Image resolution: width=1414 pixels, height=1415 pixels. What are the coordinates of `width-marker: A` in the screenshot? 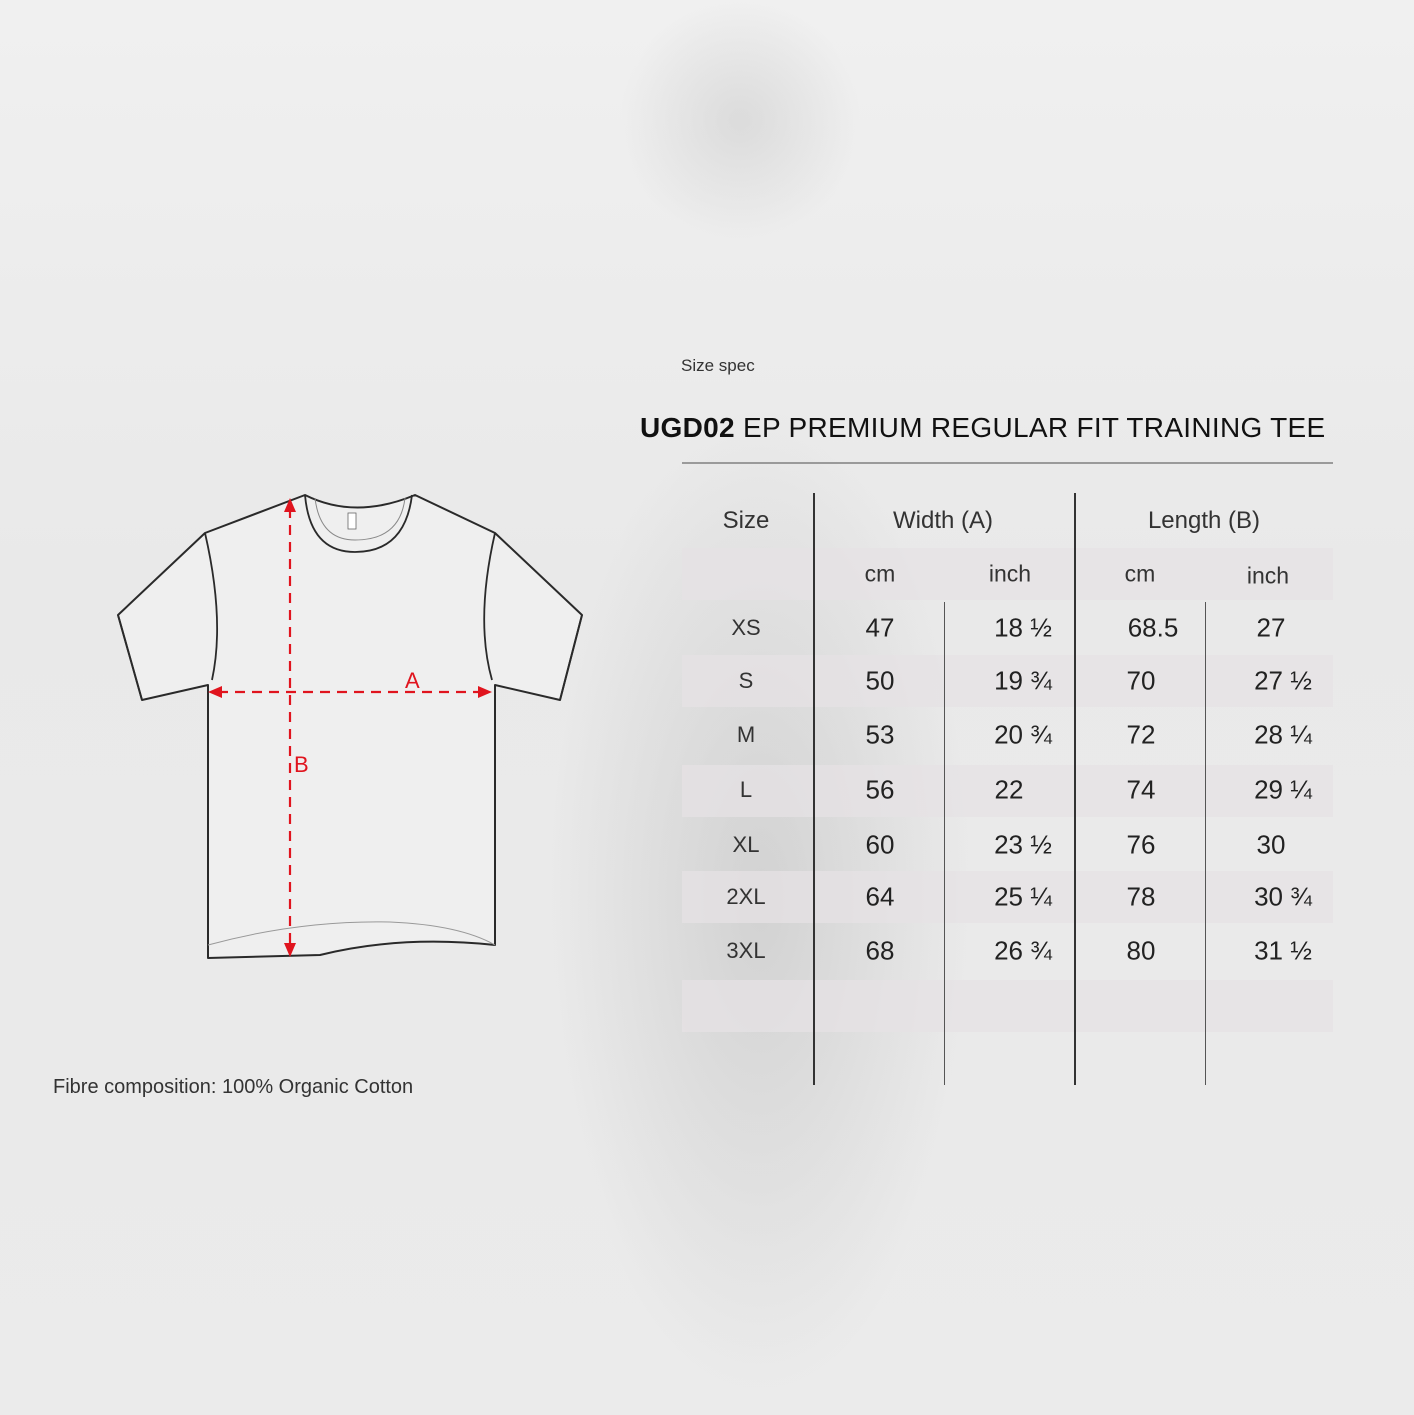 It's located at (412, 680).